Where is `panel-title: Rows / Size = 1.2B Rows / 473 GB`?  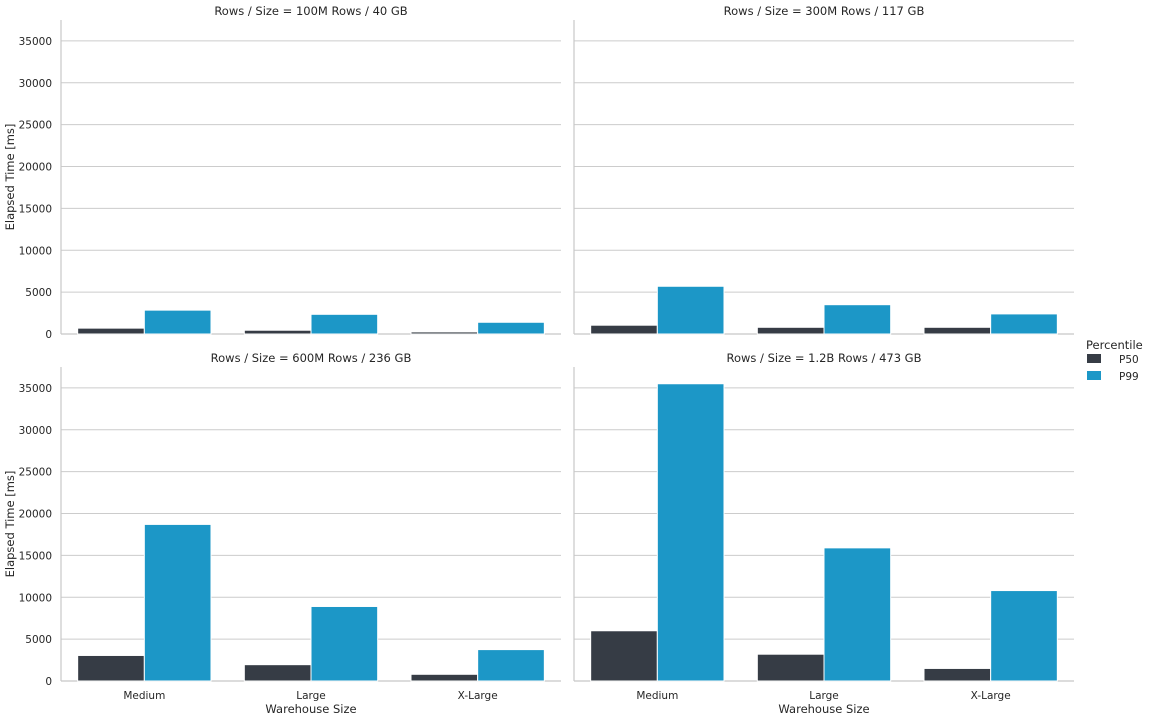 panel-title: Rows / Size = 1.2B Rows / 473 GB is located at coordinates (824, 358).